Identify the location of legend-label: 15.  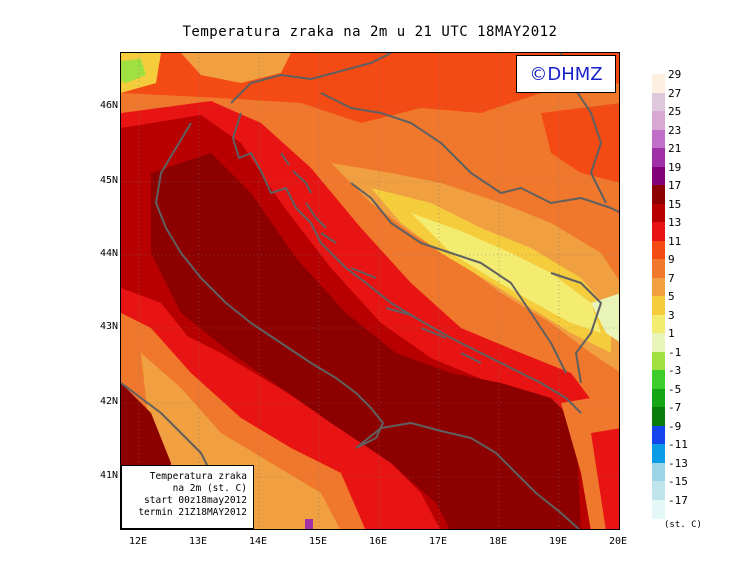
(675, 204).